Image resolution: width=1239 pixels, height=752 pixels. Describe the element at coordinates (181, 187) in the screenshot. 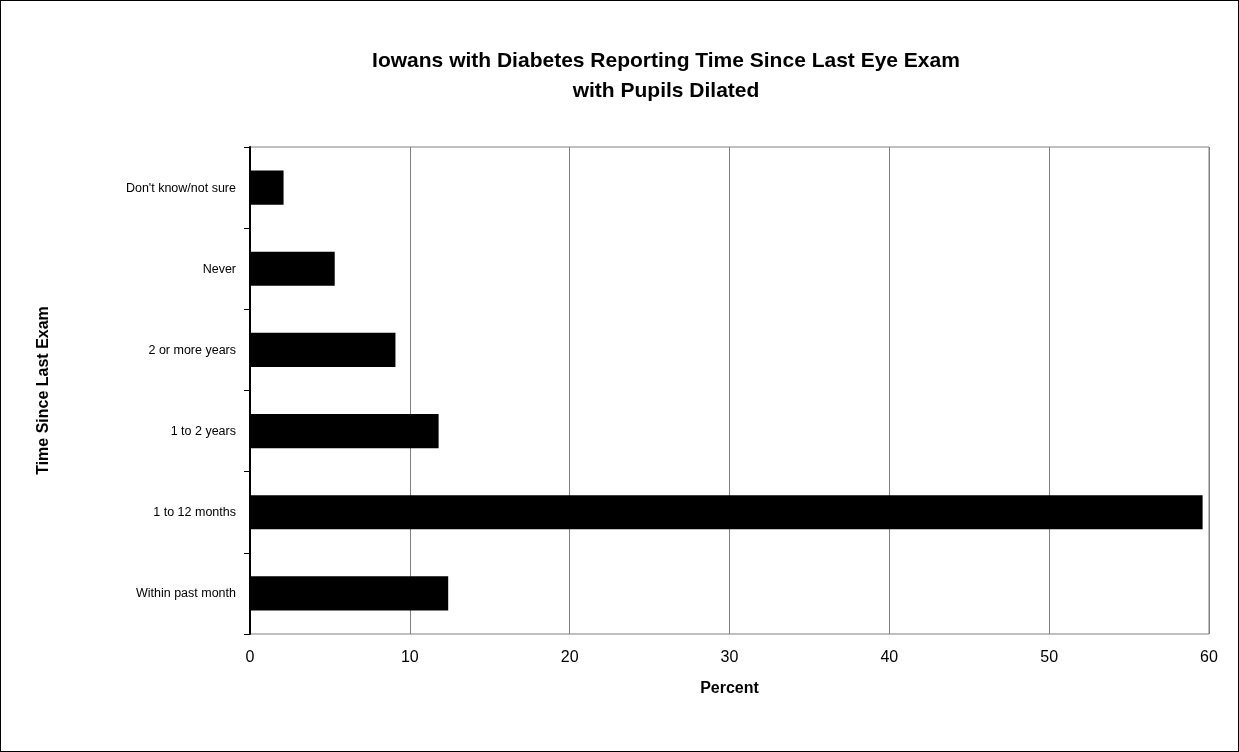

I see `y-tick-label: Don't know/not sure` at that location.